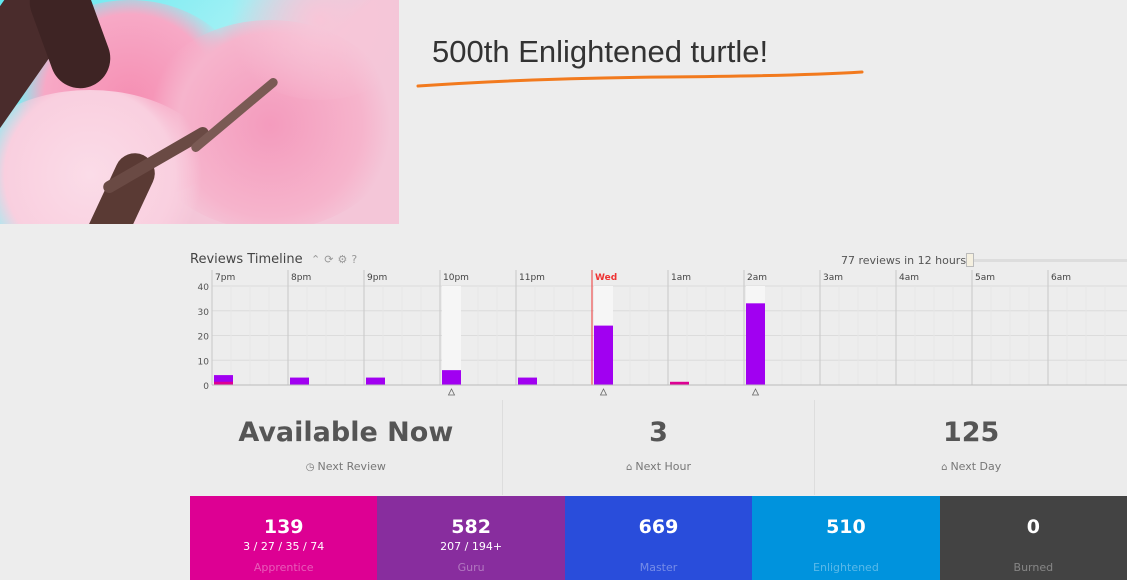 The image size is (1127, 580). What do you see at coordinates (284, 546) in the screenshot?
I see `srs-breakdown: 3 / 27 / 35 / 74` at bounding box center [284, 546].